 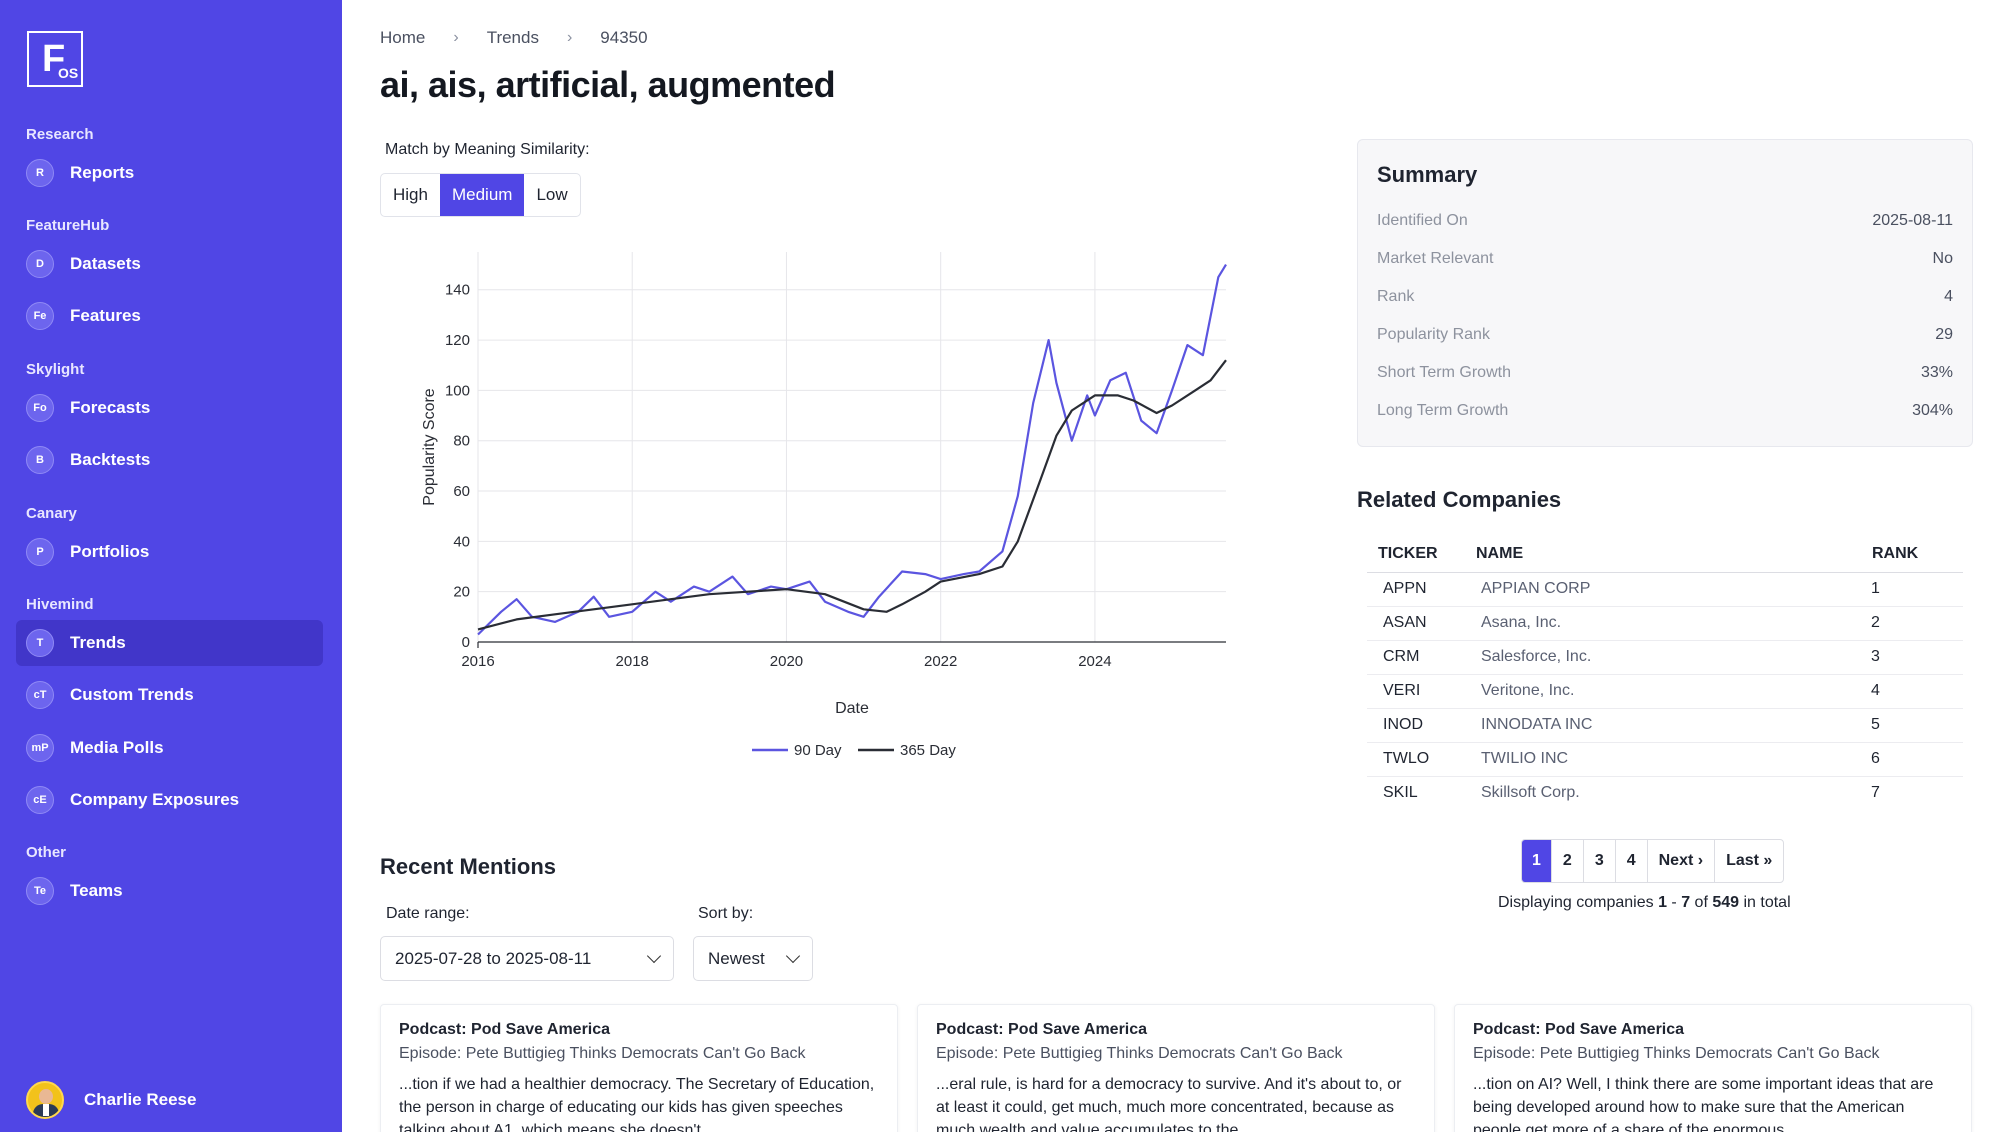 What do you see at coordinates (105, 263) in the screenshot?
I see `sidebar-item-label: Datasets` at bounding box center [105, 263].